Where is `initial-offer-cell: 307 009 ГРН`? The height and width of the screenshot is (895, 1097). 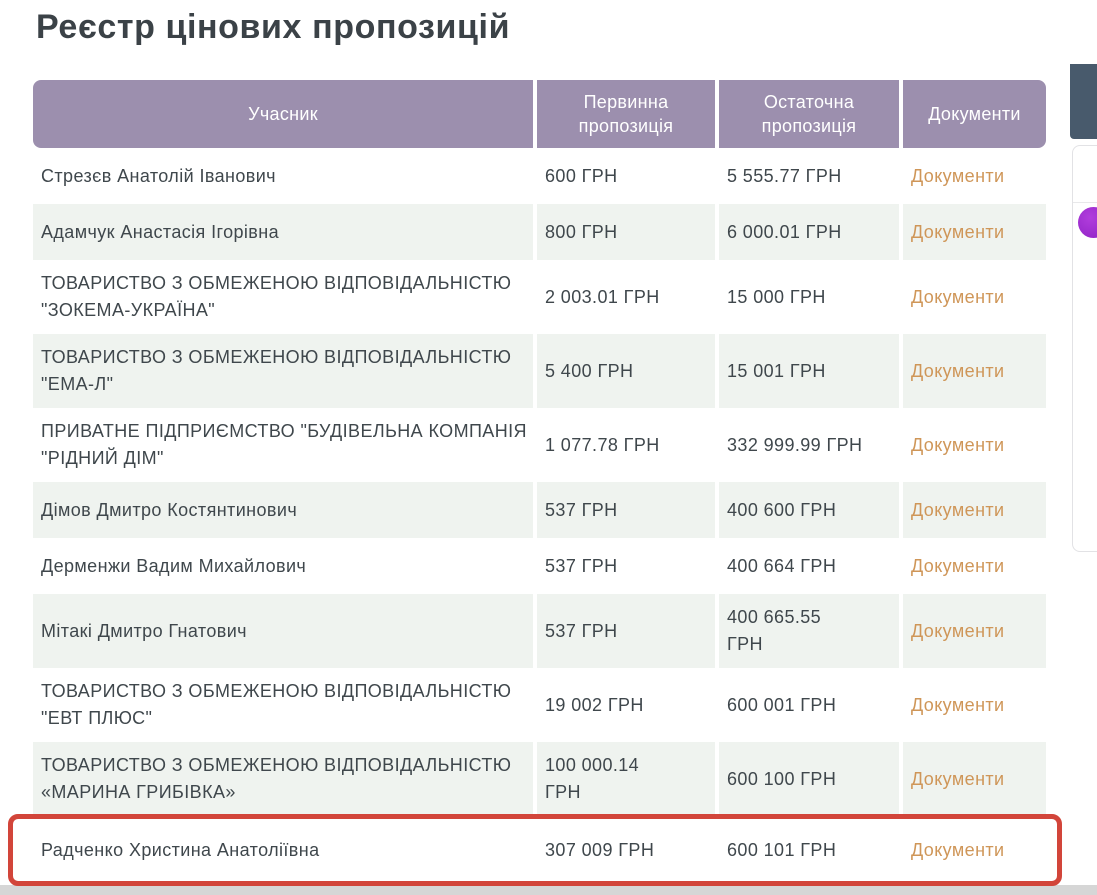 initial-offer-cell: 307 009 ГРН is located at coordinates (626, 850).